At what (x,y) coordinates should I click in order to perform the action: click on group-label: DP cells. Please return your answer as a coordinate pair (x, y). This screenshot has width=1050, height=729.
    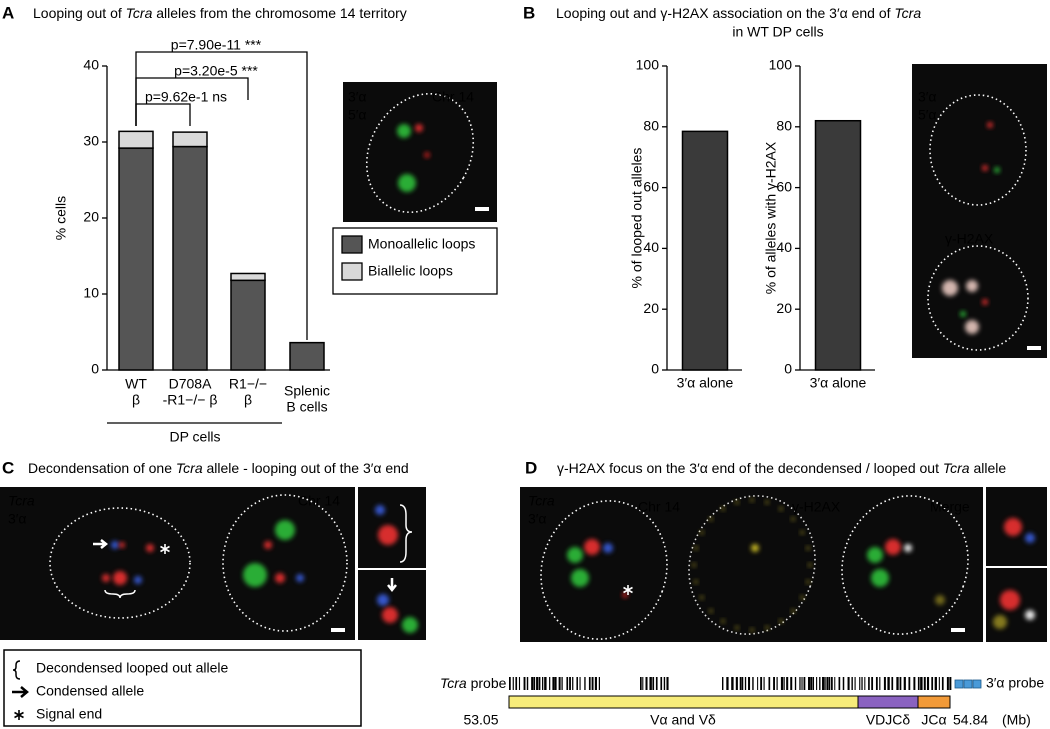
    Looking at the image, I should click on (194, 437).